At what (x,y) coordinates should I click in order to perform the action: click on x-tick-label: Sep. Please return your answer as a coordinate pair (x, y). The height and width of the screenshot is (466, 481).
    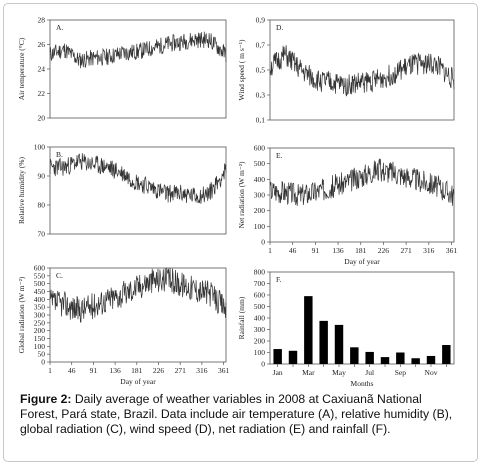
    Looking at the image, I should click on (401, 372).